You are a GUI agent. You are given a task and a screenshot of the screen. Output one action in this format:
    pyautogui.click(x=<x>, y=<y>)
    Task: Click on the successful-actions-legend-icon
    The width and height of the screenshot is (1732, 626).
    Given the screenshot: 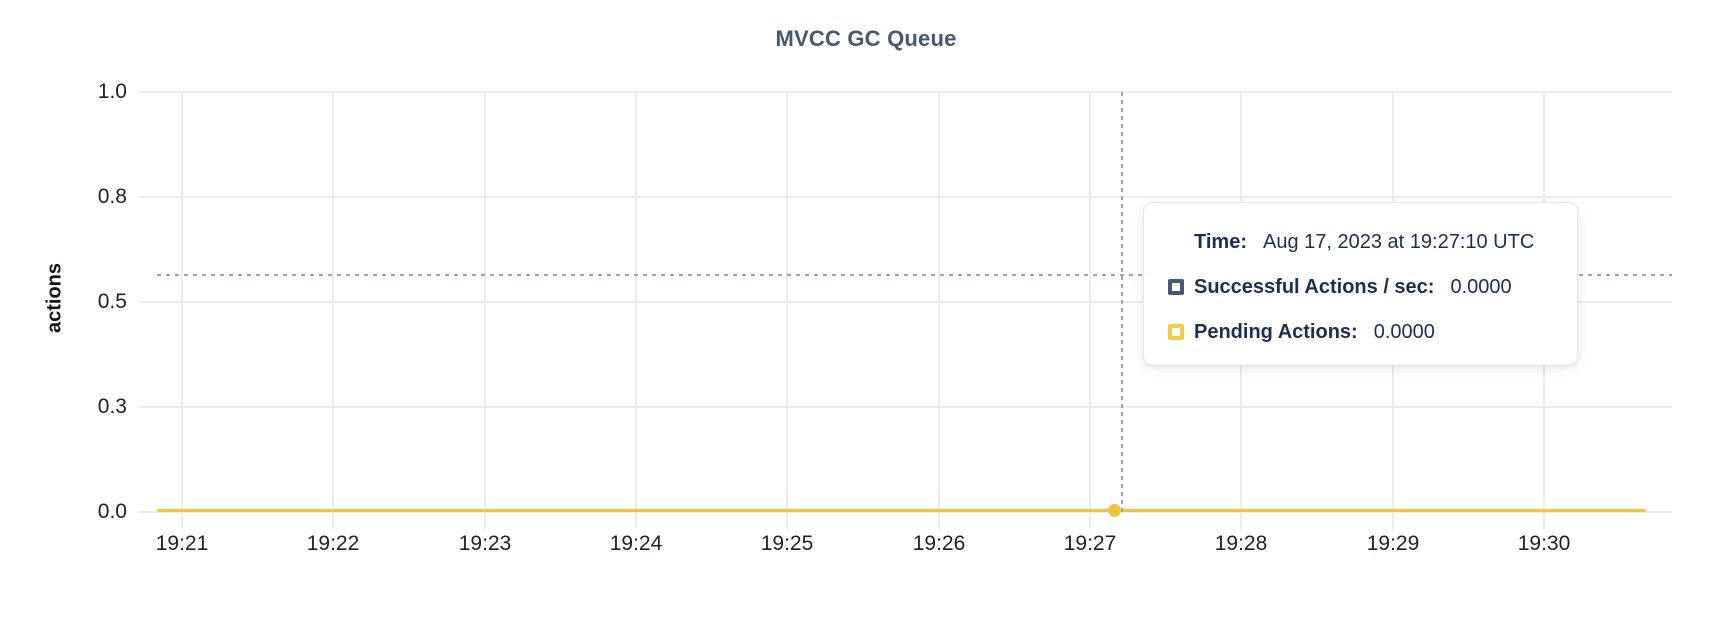 What is the action you would take?
    pyautogui.click(x=1176, y=287)
    